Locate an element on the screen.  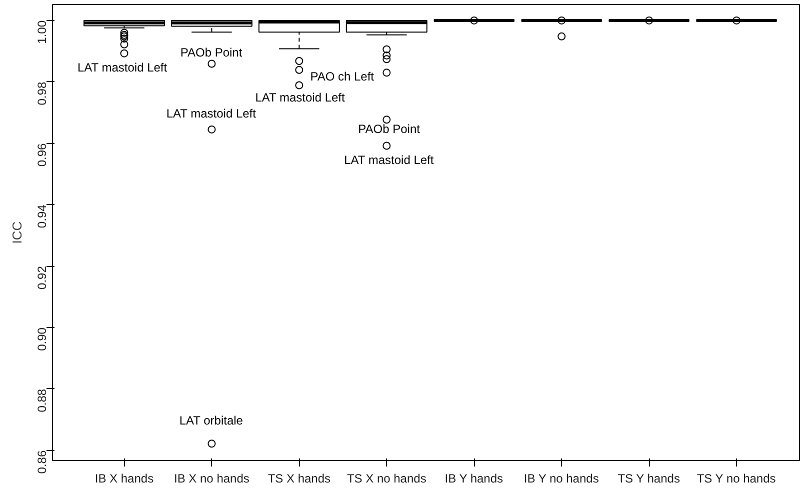
x-tick-label: IB X no hands is located at coordinates (212, 479).